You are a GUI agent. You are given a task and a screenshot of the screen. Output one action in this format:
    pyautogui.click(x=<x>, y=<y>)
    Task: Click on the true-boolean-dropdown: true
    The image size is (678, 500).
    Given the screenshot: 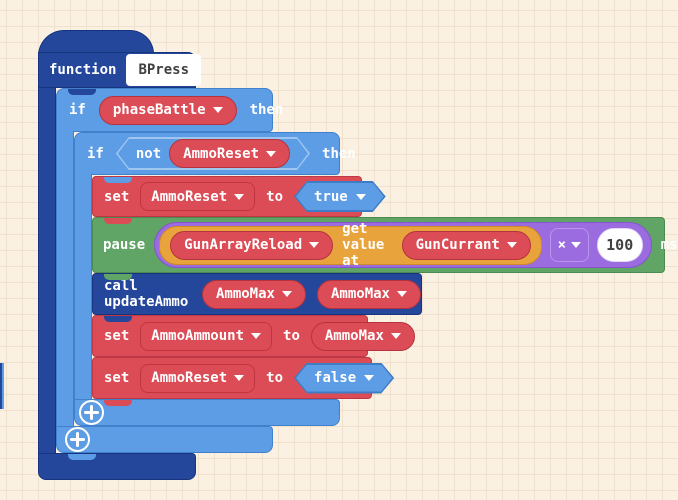 What is the action you would take?
    pyautogui.click(x=340, y=196)
    